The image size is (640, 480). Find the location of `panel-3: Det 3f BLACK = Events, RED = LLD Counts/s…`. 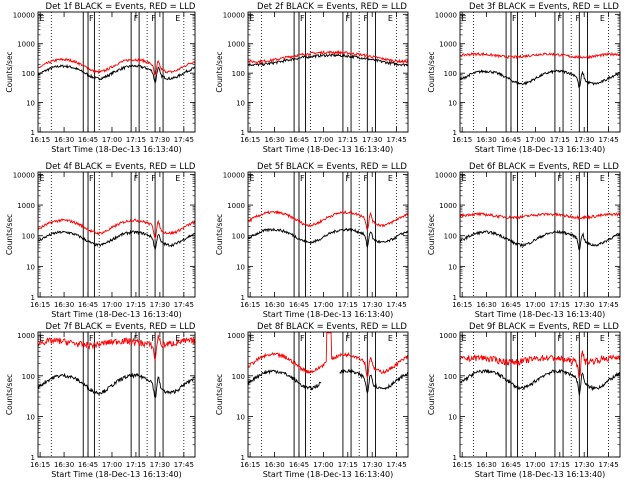

panel-3: Det 3f BLACK = Events, RED = LLD Counts/s… is located at coordinates (524, 78).